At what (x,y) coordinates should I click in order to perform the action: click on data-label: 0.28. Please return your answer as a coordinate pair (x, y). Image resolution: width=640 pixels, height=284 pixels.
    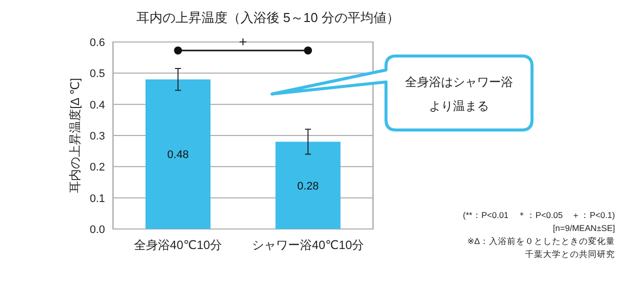
    Looking at the image, I should click on (308, 186).